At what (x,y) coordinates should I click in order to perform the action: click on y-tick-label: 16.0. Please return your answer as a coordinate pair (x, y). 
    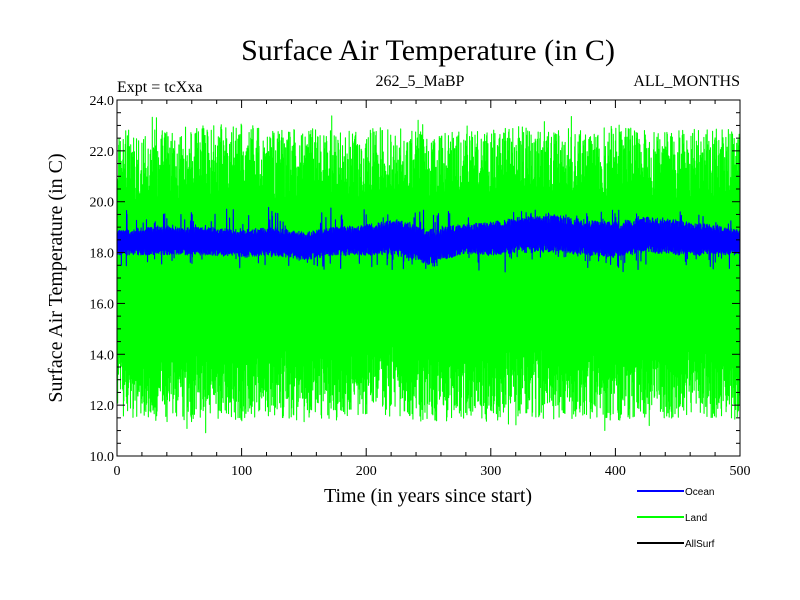
    Looking at the image, I should click on (102, 304).